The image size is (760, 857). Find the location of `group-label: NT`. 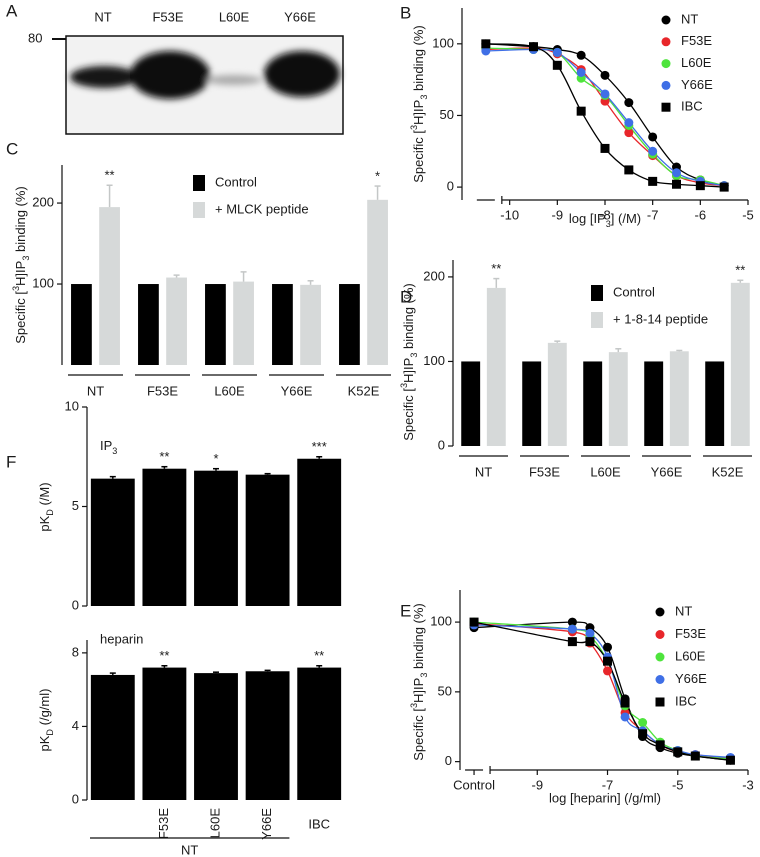

group-label: NT is located at coordinates (189, 849).